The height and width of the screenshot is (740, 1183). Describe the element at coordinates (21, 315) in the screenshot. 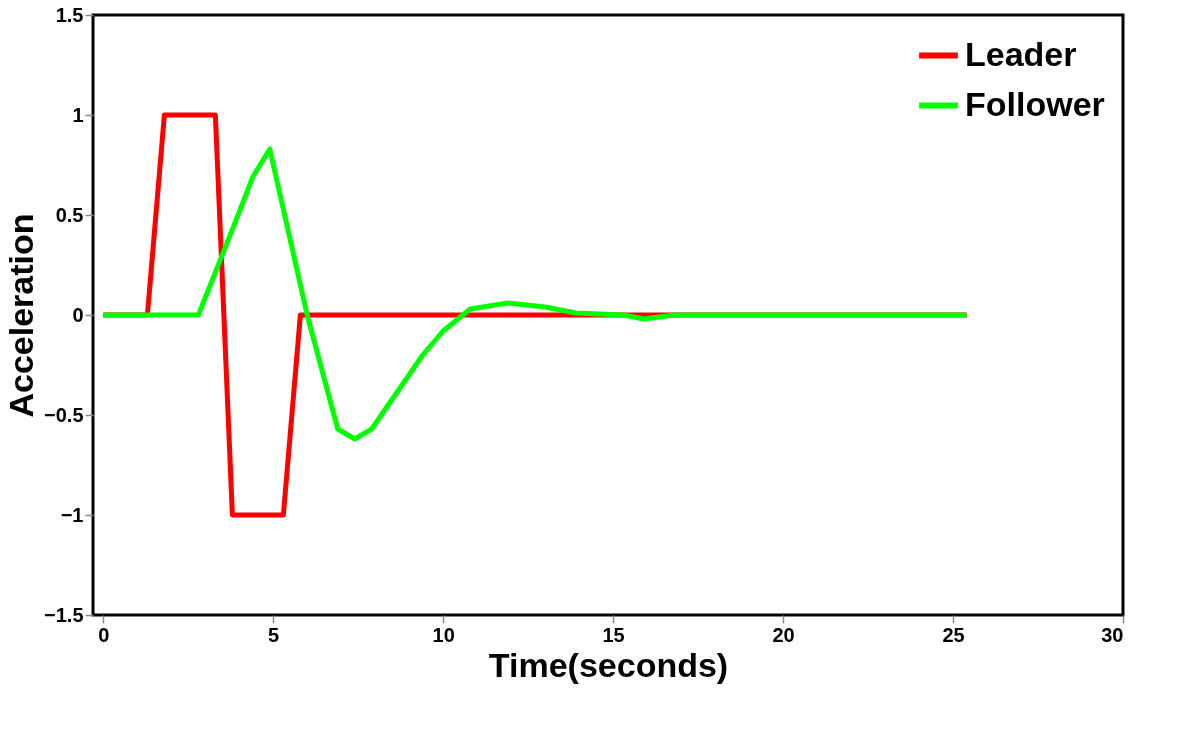

I see `y-axis-title: Acceleration` at that location.